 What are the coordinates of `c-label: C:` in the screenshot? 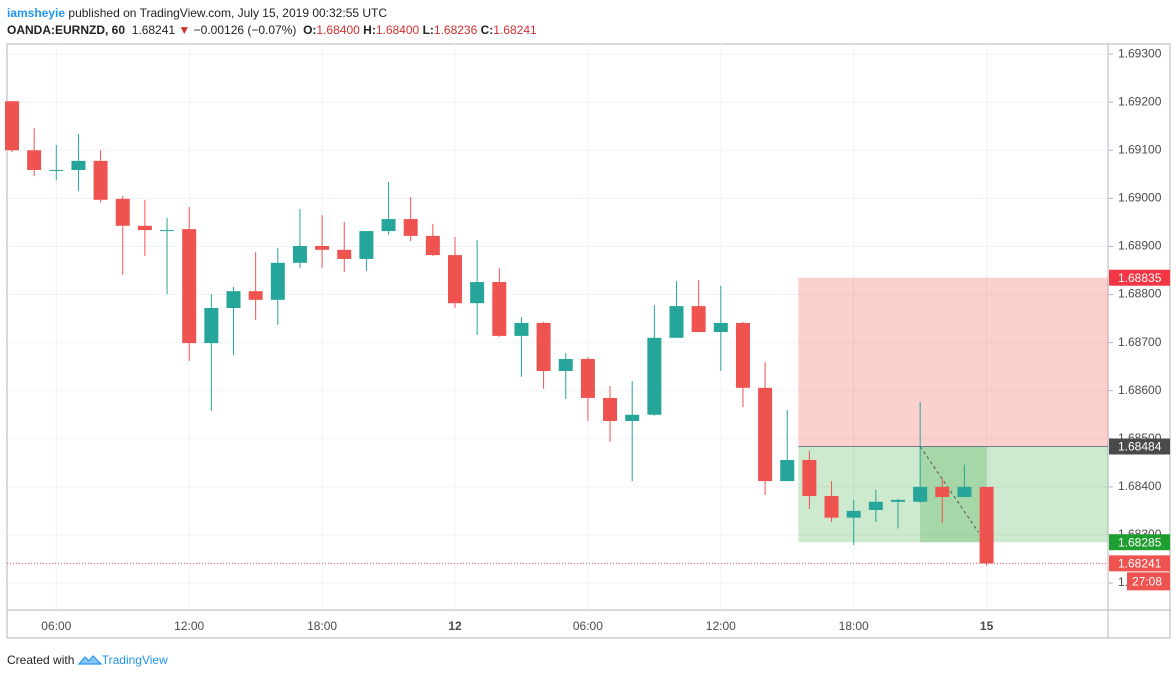 It's located at (487, 30).